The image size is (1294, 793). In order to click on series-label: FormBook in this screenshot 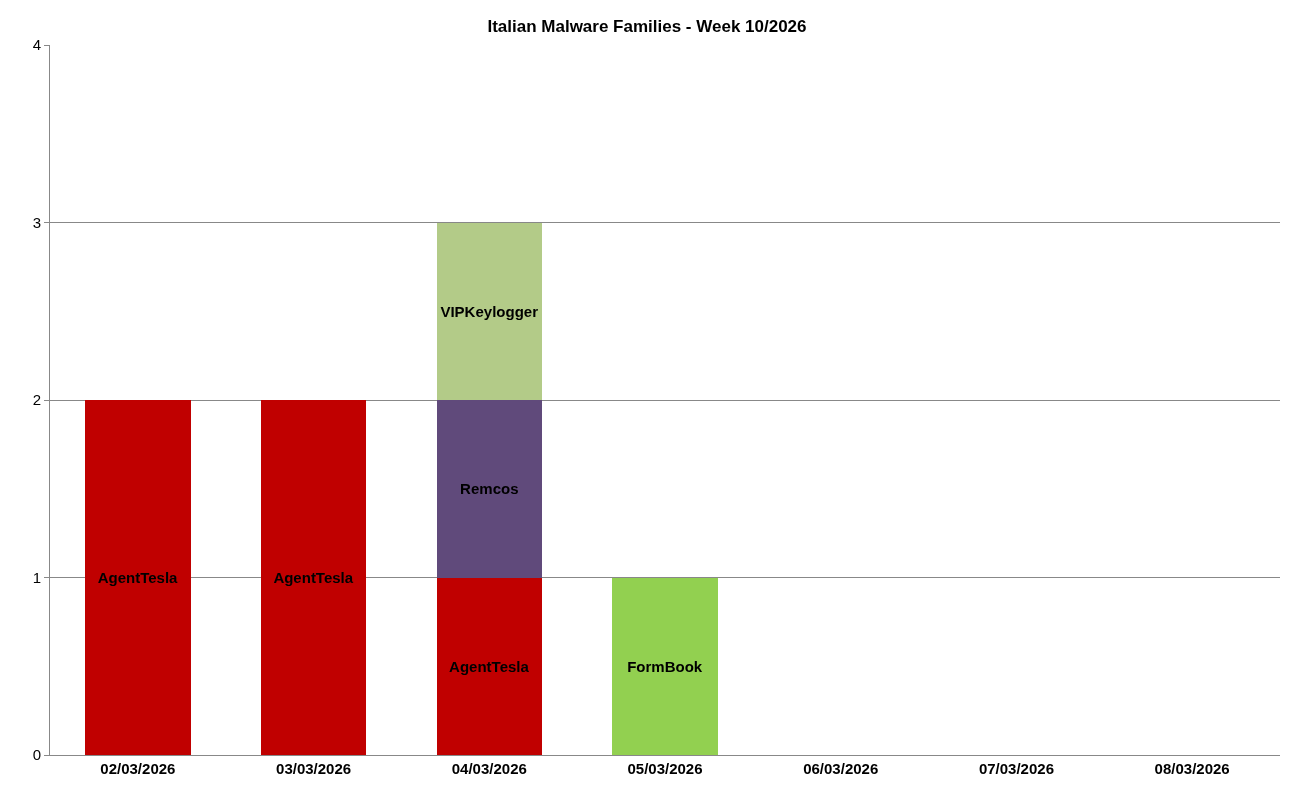, I will do `click(665, 666)`.